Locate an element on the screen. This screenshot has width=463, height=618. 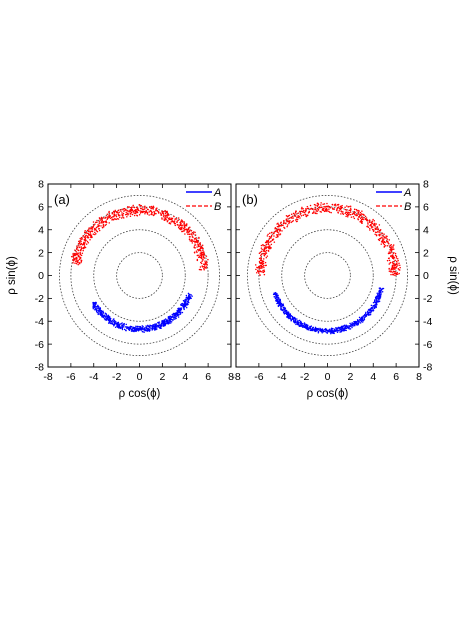
panel-a-y-axis-title: ρ sin(ϕ) is located at coordinates (12, 275).